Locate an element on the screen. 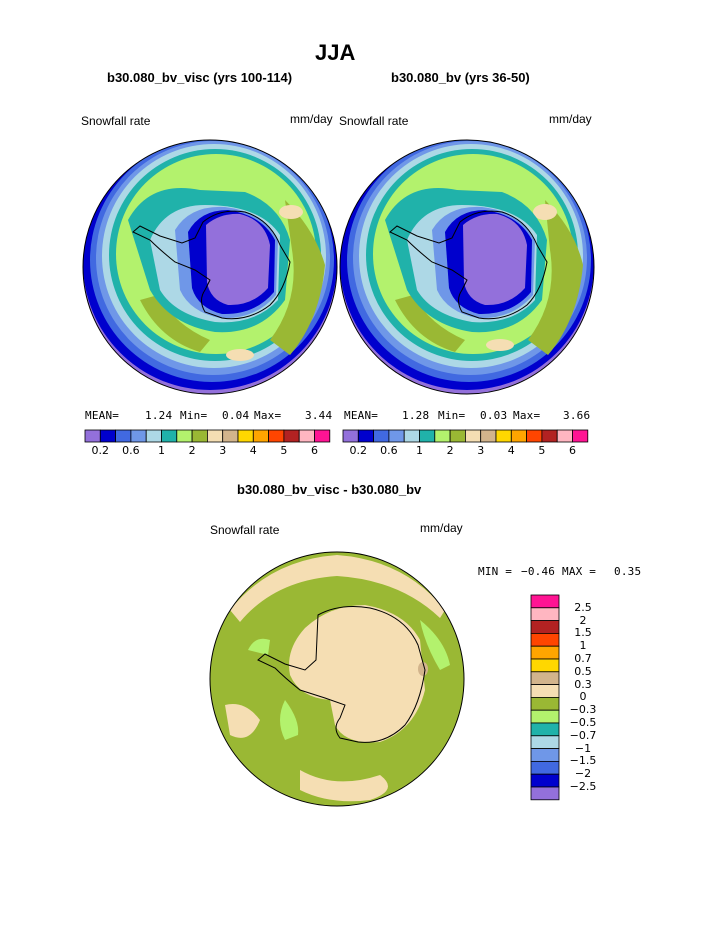  difference-colorbar is located at coordinates (545, 697).